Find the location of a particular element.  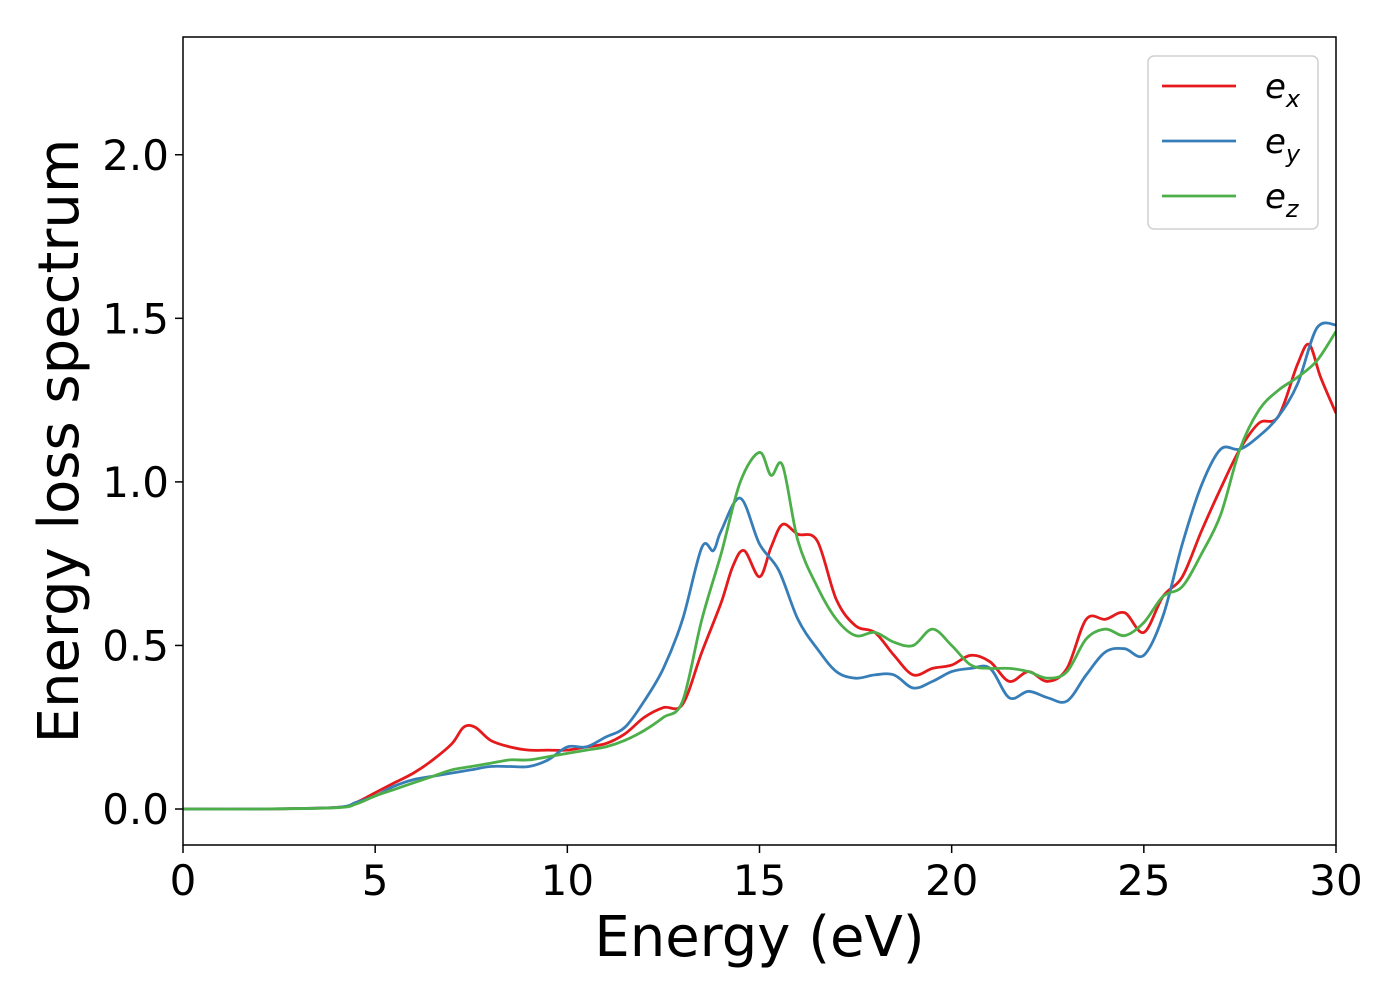

x-tick-label: 10 is located at coordinates (567, 880).